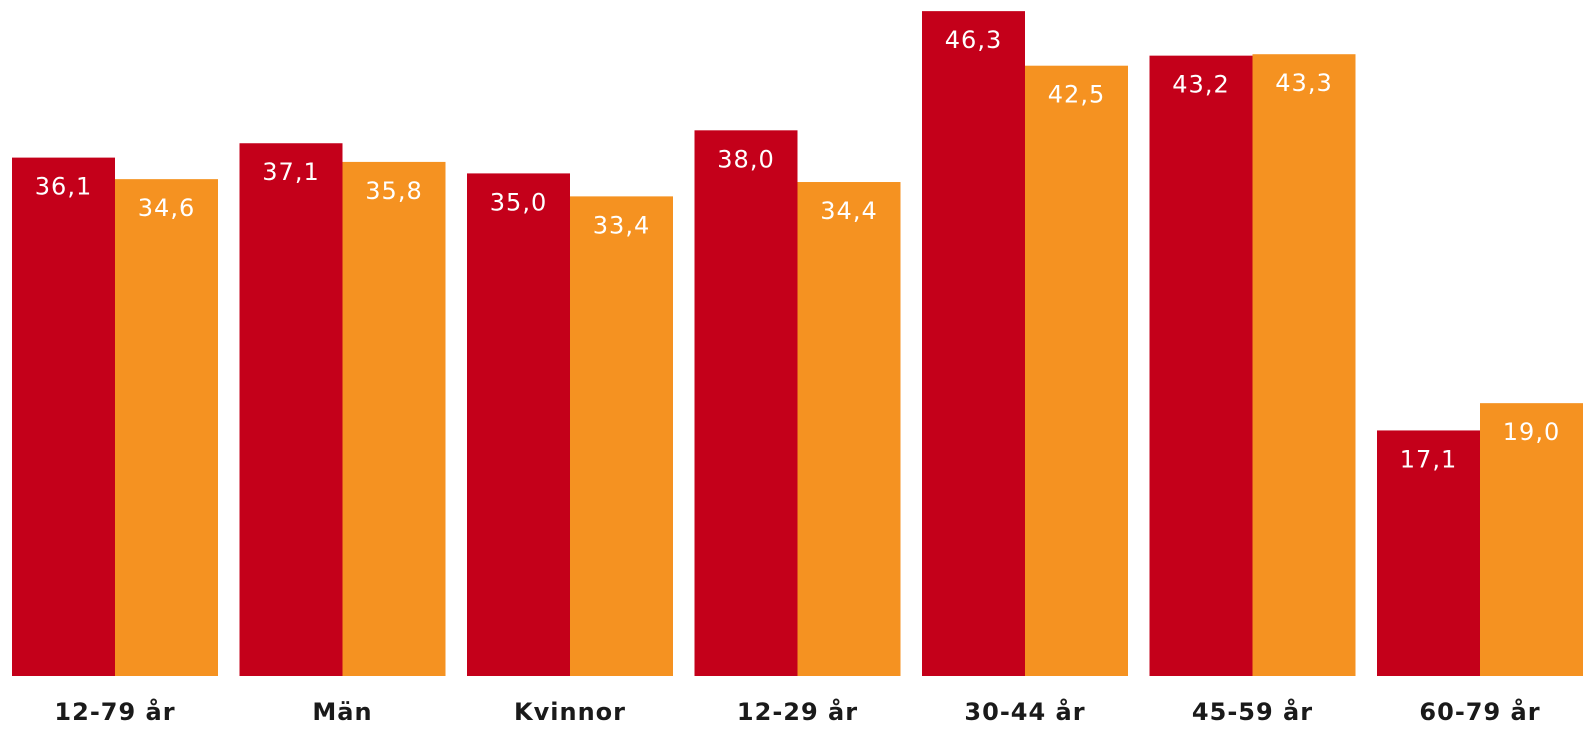  Describe the element at coordinates (1252, 711) in the screenshot. I see `category-label-6: 45-59 år` at that location.